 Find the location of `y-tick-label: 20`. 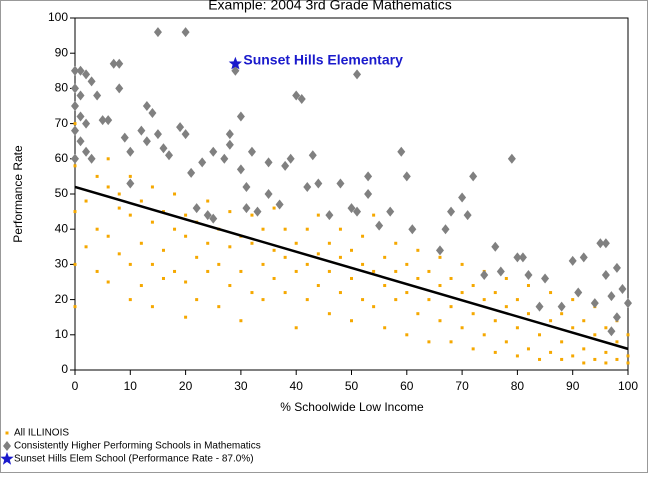

y-tick-label: 20 is located at coordinates (62, 299).